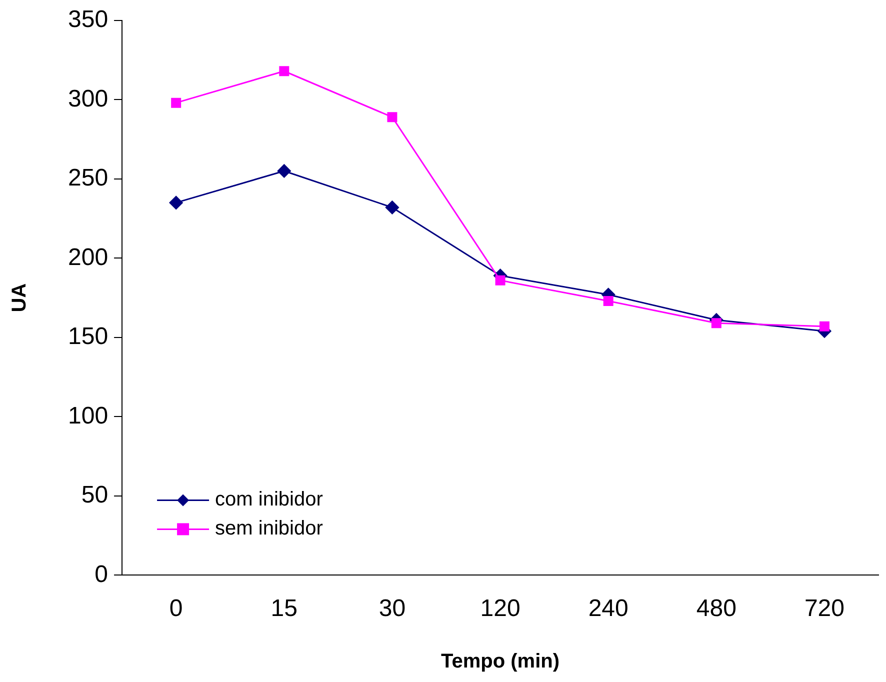 Image resolution: width=886 pixels, height=682 pixels. What do you see at coordinates (88, 257) in the screenshot?
I see `y-tick-label: 200` at bounding box center [88, 257].